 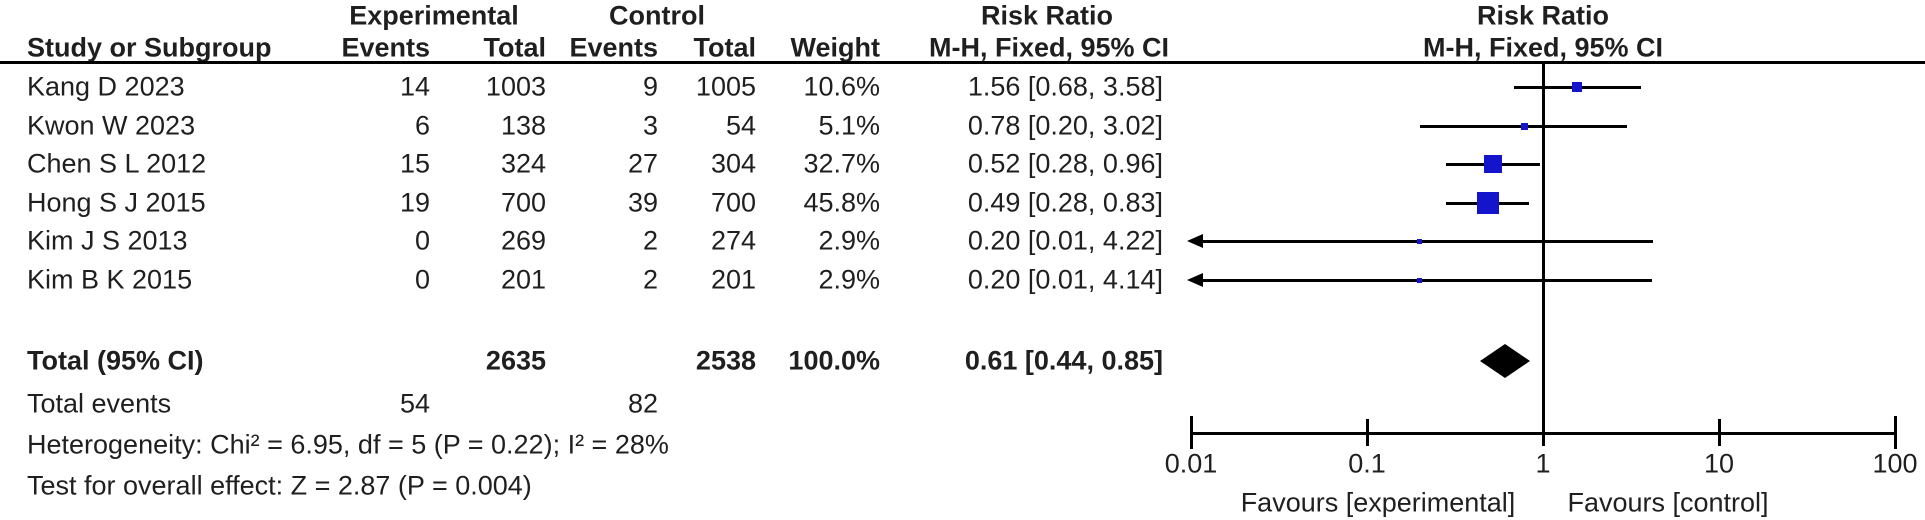 I want to click on total-ctl-value: 2538, so click(x=725, y=360).